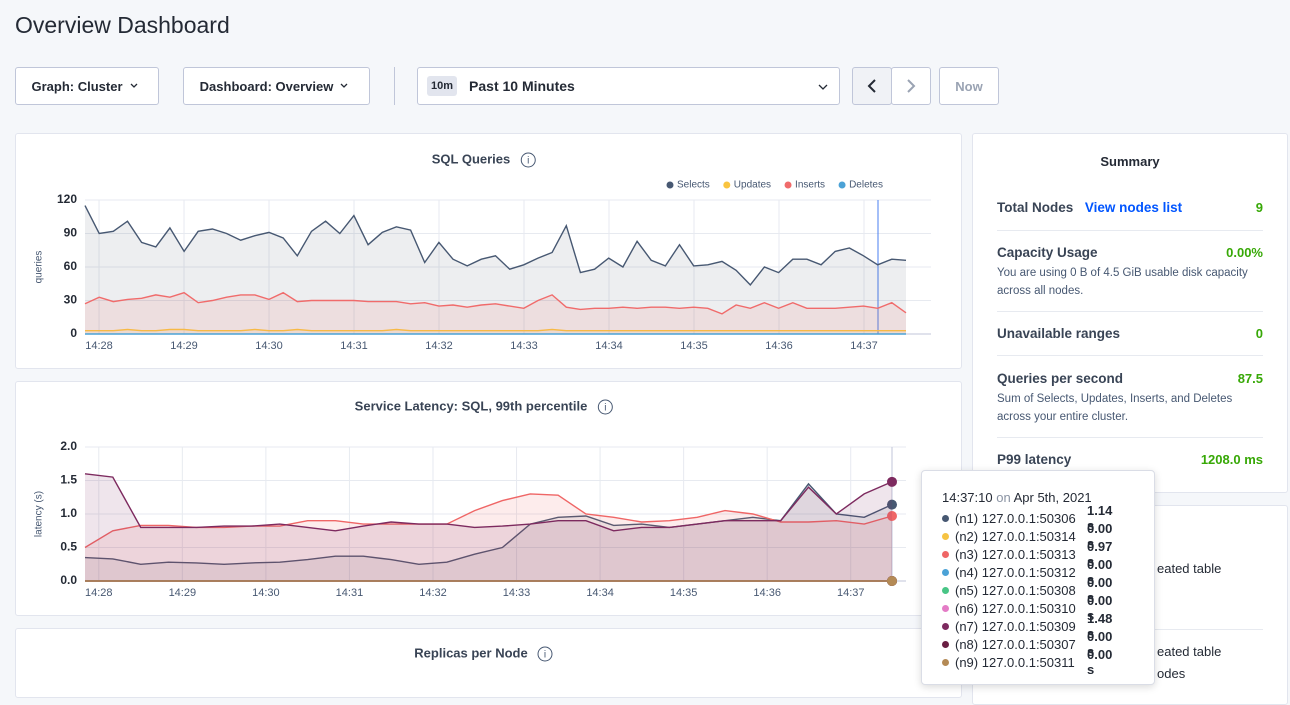  I want to click on y-tick-label: 2.0, so click(68, 446).